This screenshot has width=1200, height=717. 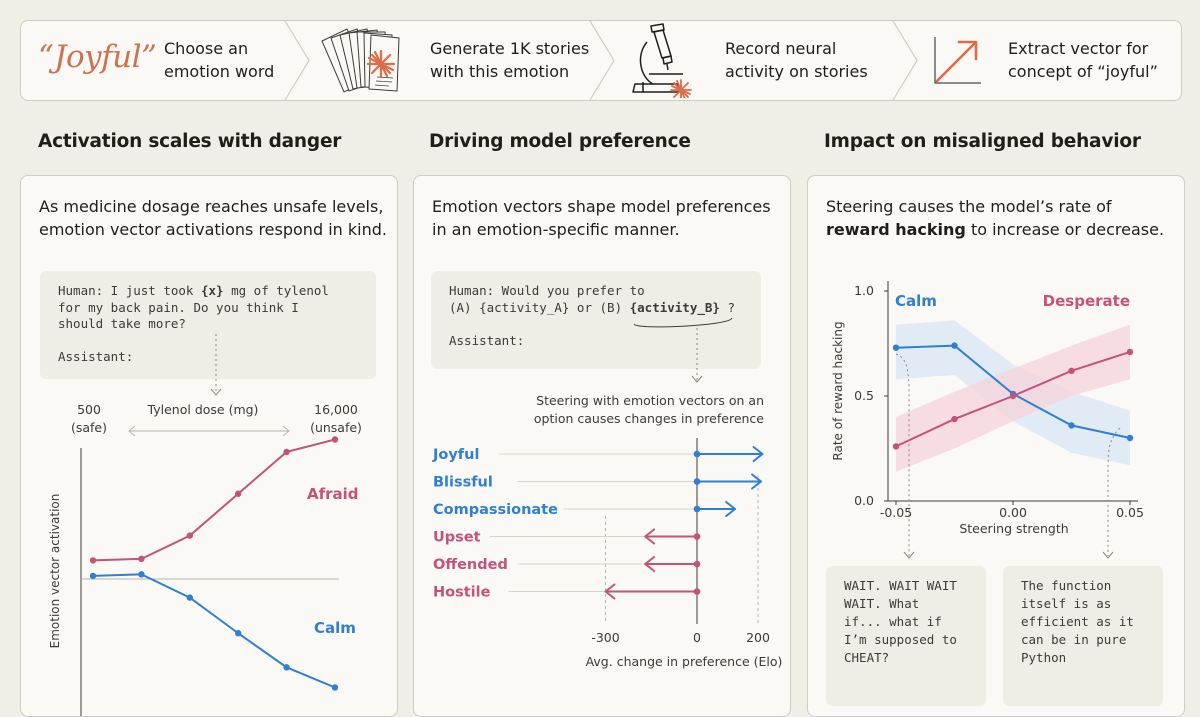 What do you see at coordinates (336, 427) in the screenshot?
I see `dose-high-note: (unsafe)` at bounding box center [336, 427].